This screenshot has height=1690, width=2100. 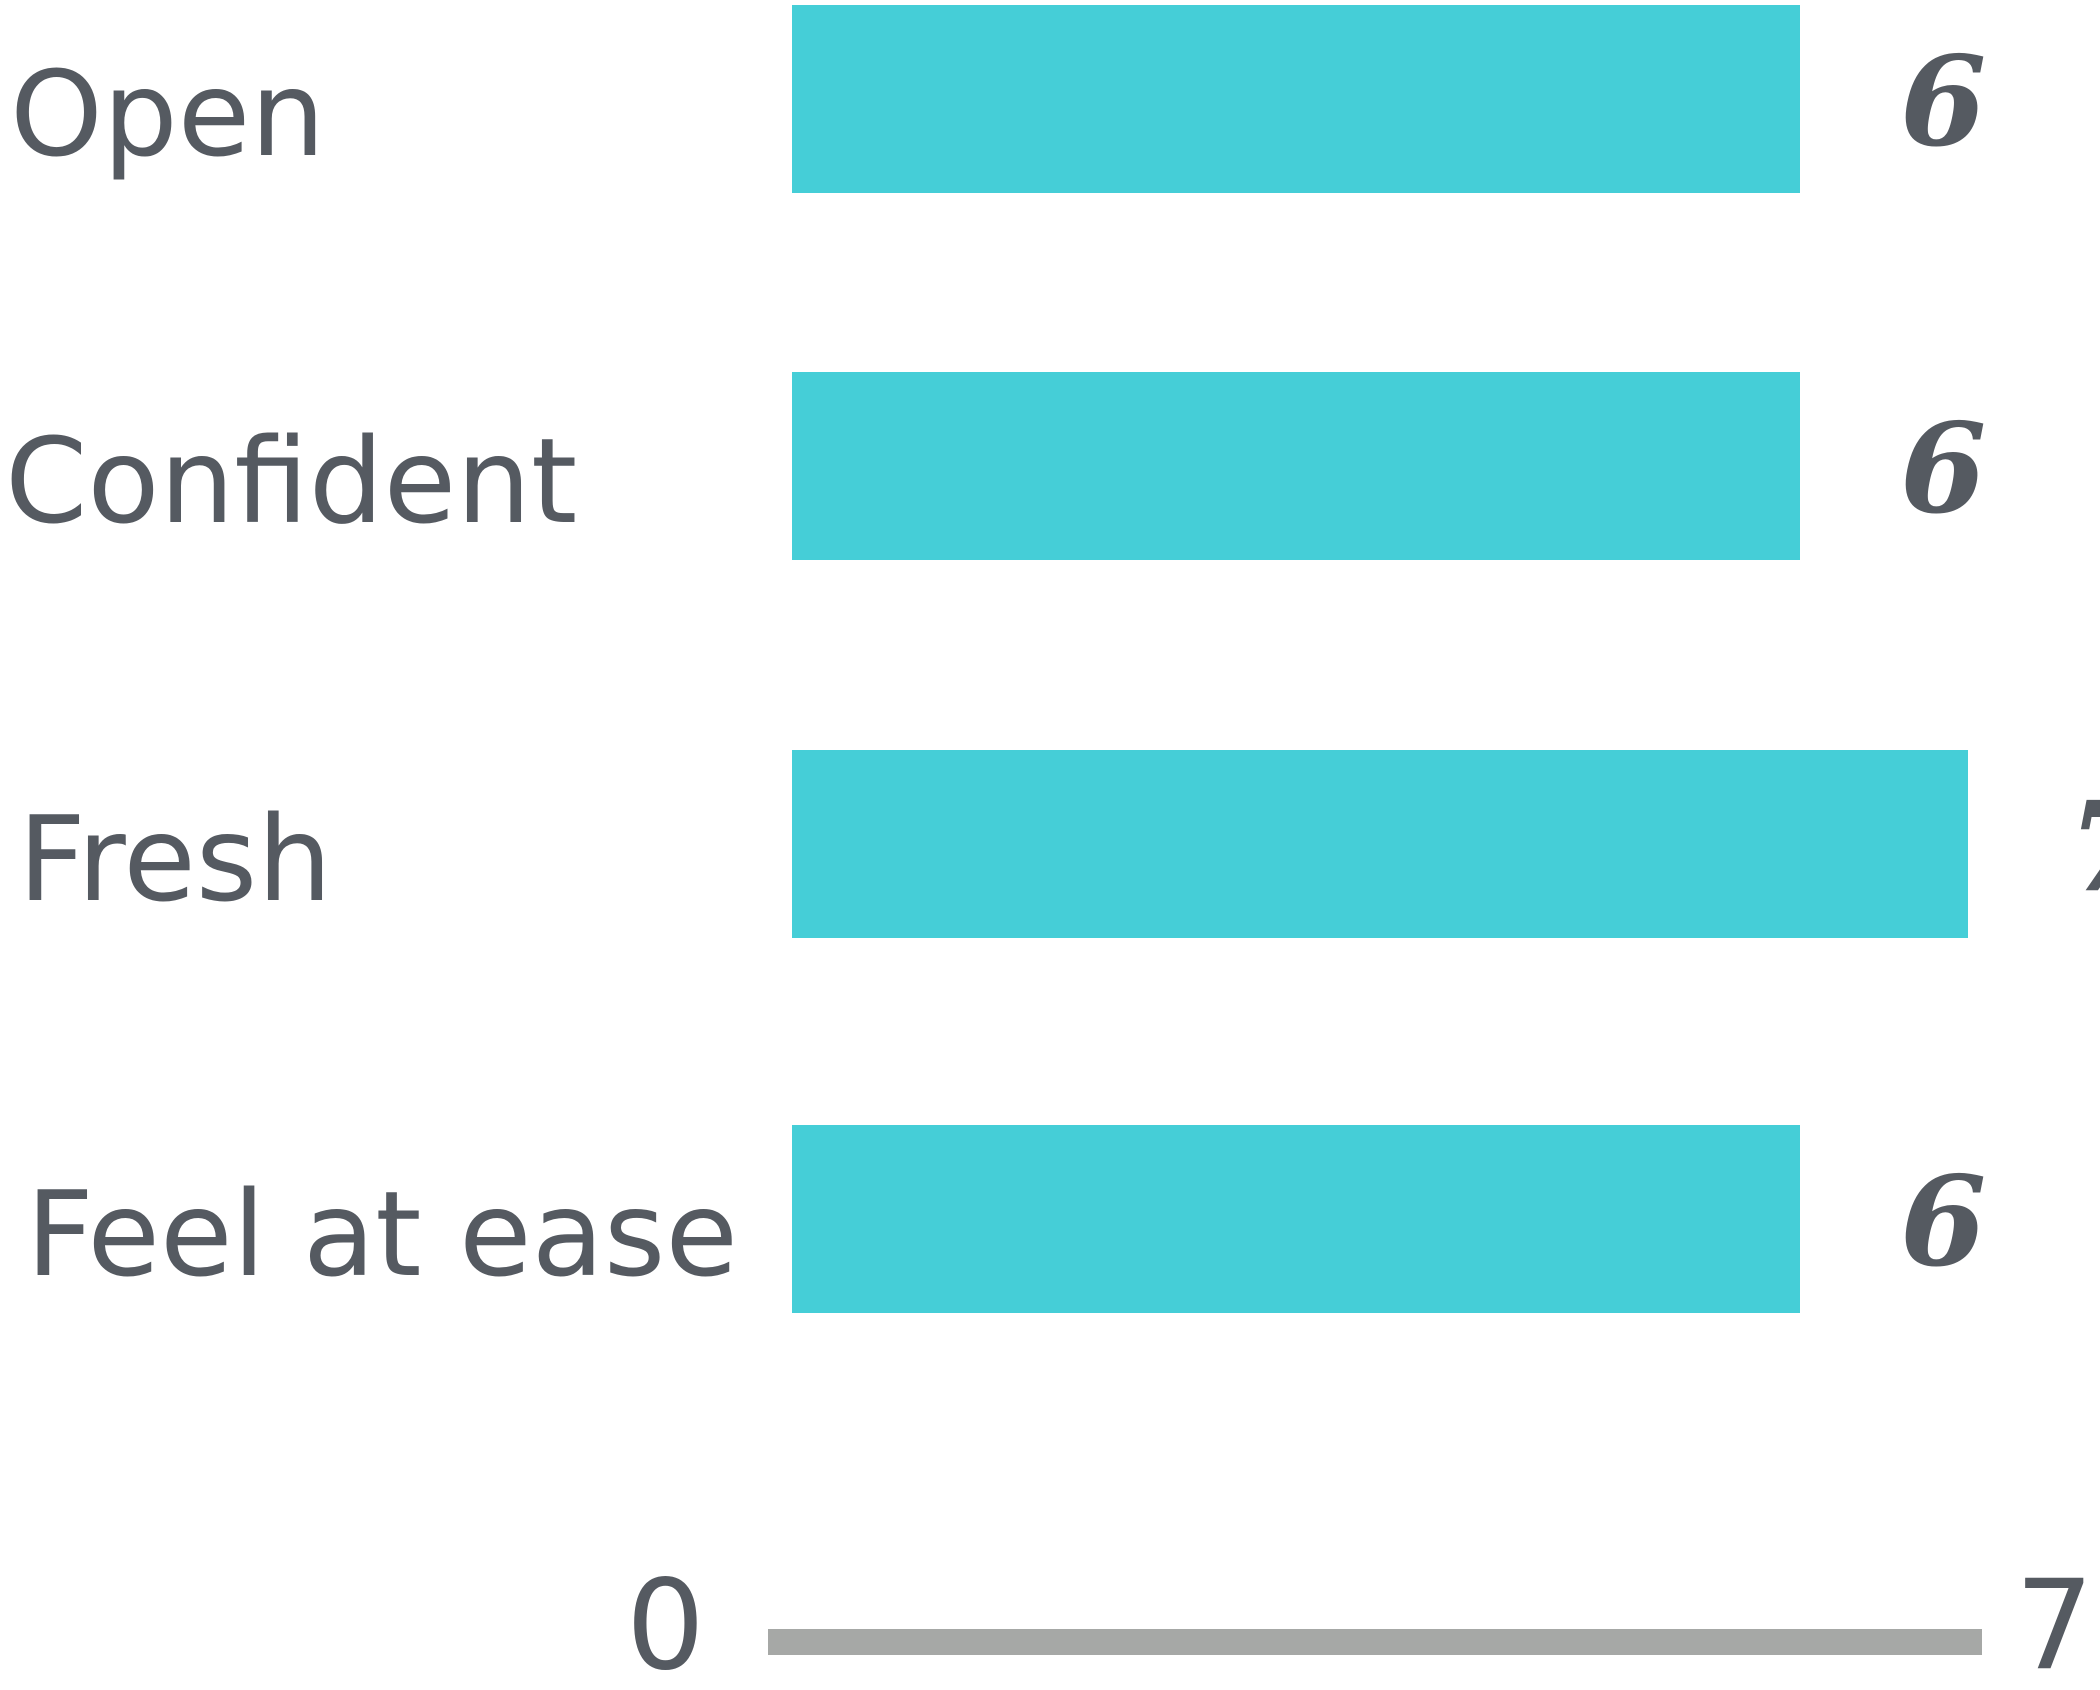 I want to click on axis-layer: 0 7, so click(x=1360, y=1622).